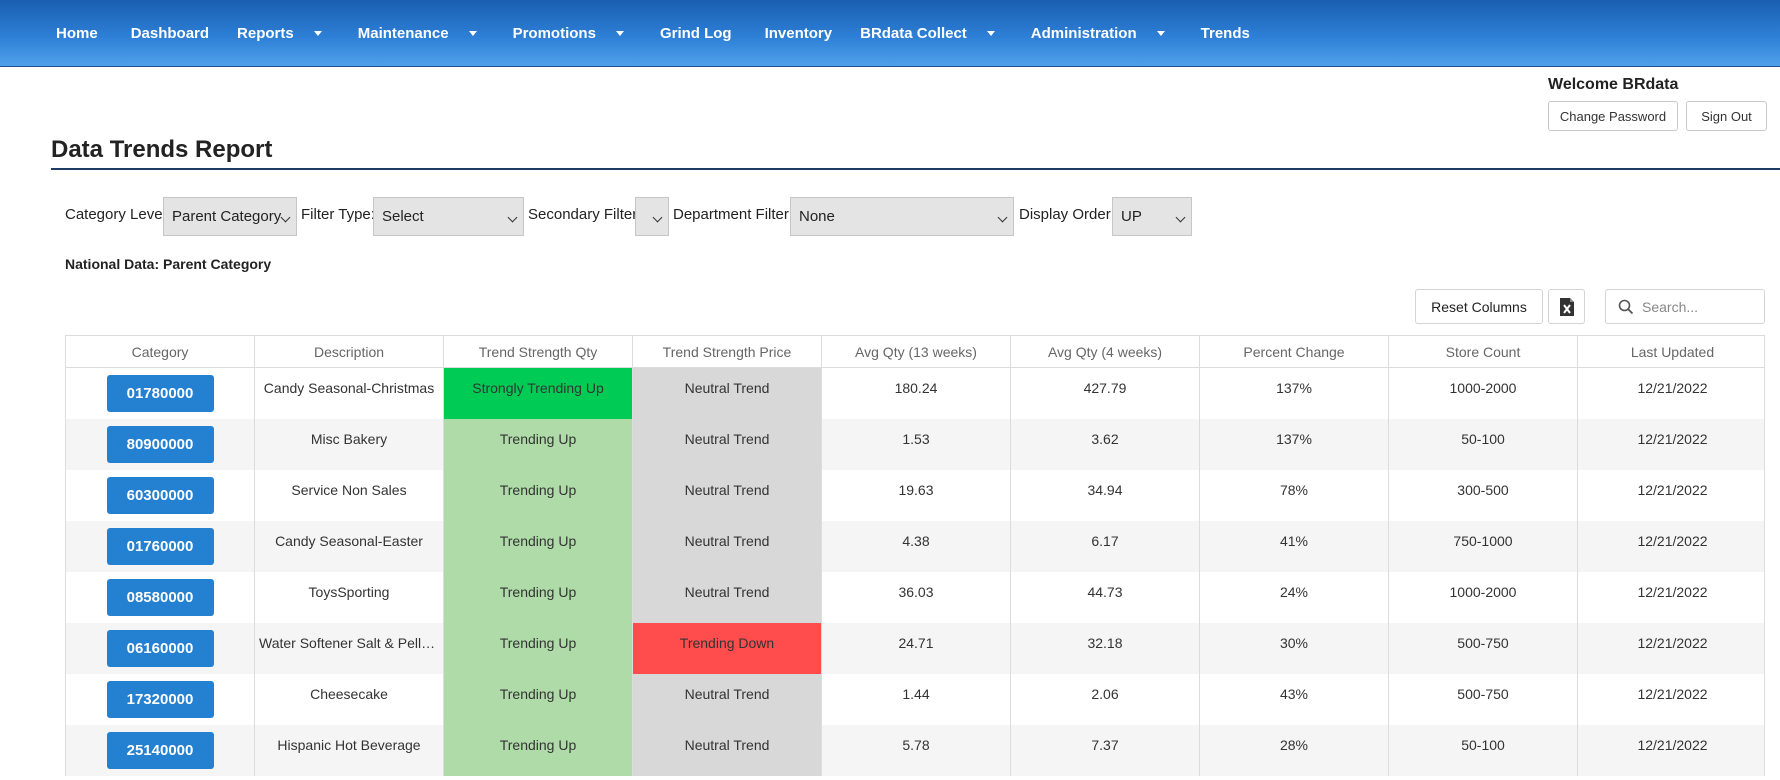 The image size is (1780, 780). What do you see at coordinates (1294, 351) in the screenshot?
I see `column-header: Percent Change` at bounding box center [1294, 351].